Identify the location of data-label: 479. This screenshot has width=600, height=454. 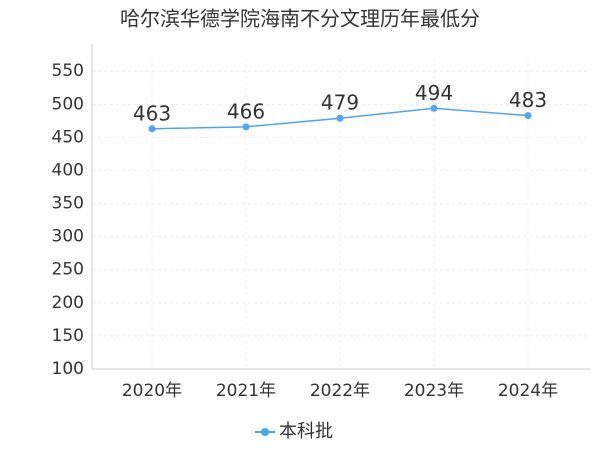
(340, 103).